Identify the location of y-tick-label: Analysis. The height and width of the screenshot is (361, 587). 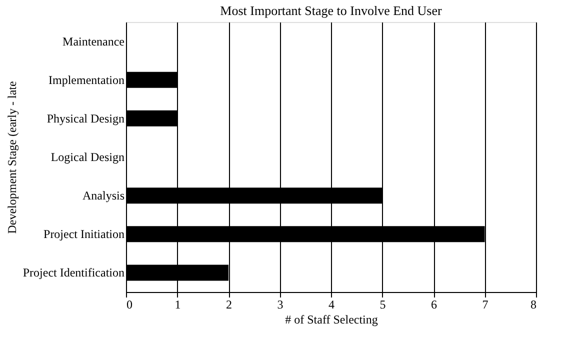
(103, 195).